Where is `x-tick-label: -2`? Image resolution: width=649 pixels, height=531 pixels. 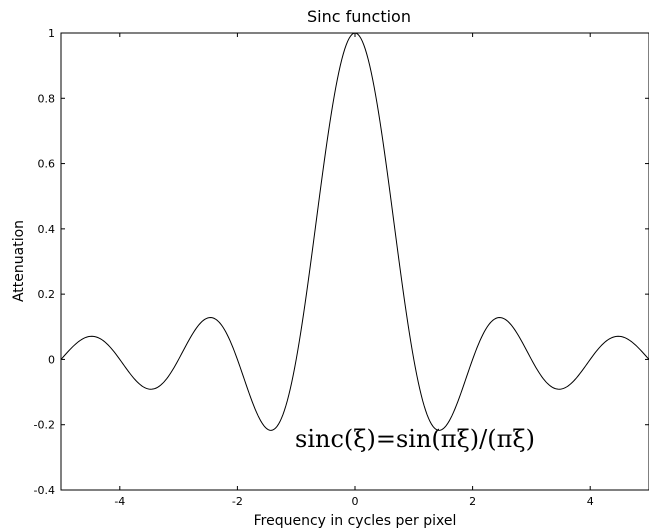
x-tick-label: -2 is located at coordinates (237, 501).